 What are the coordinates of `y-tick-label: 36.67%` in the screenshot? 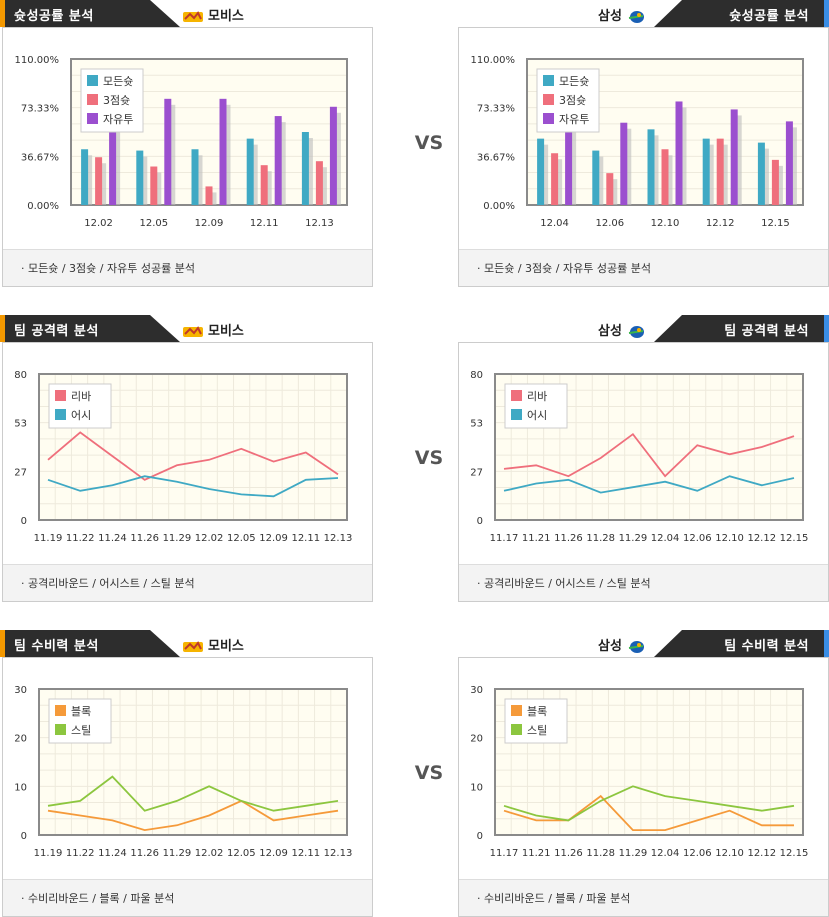 It's located at (40, 157).